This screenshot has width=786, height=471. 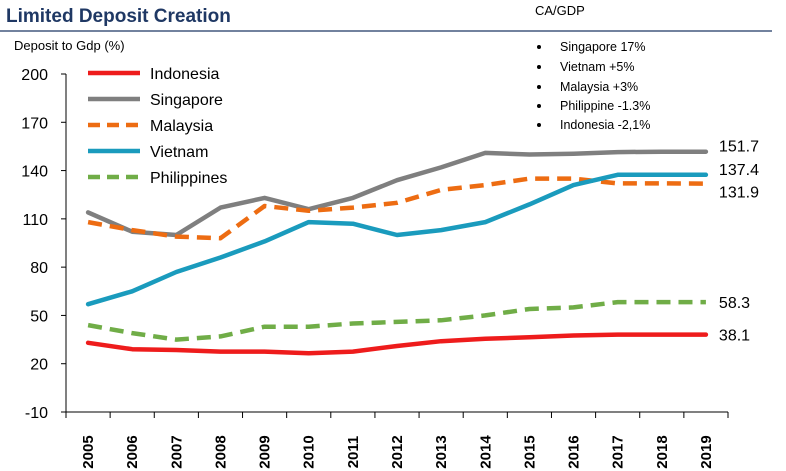 What do you see at coordinates (265, 451) in the screenshot?
I see `x-tick-label: 2009` at bounding box center [265, 451].